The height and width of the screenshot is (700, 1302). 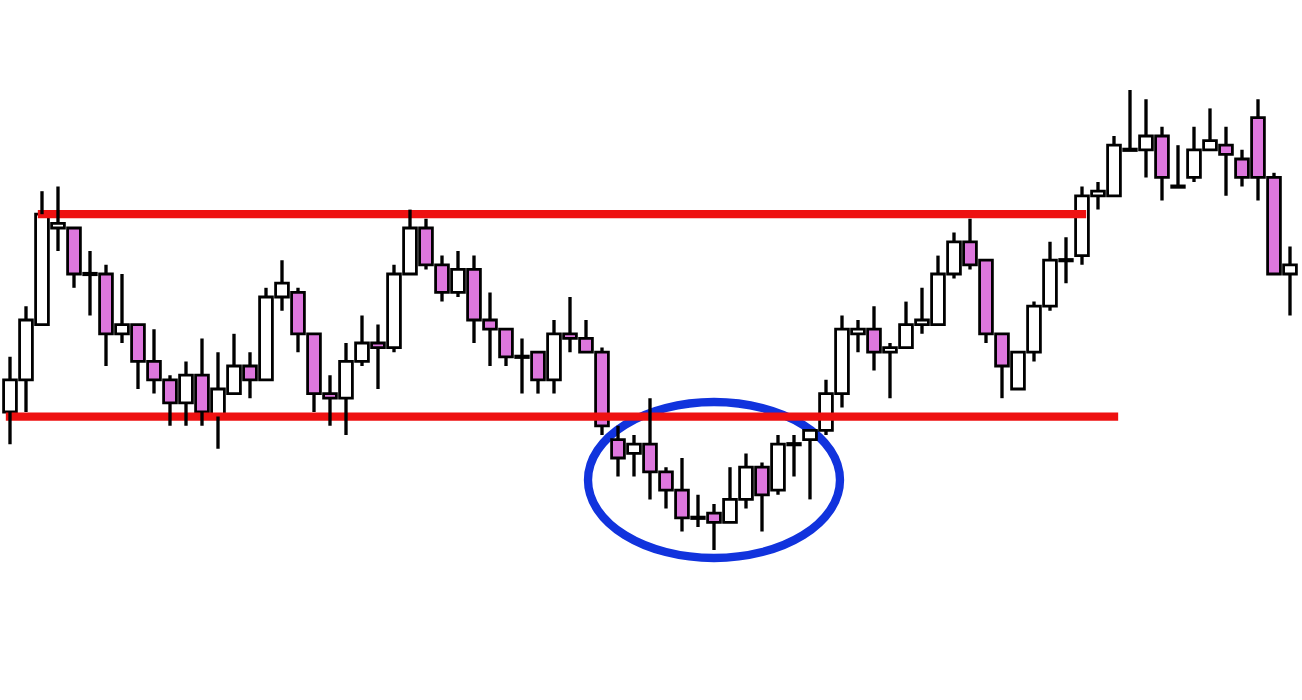 What do you see at coordinates (1178, 166) in the screenshot?
I see `candlestick` at bounding box center [1178, 166].